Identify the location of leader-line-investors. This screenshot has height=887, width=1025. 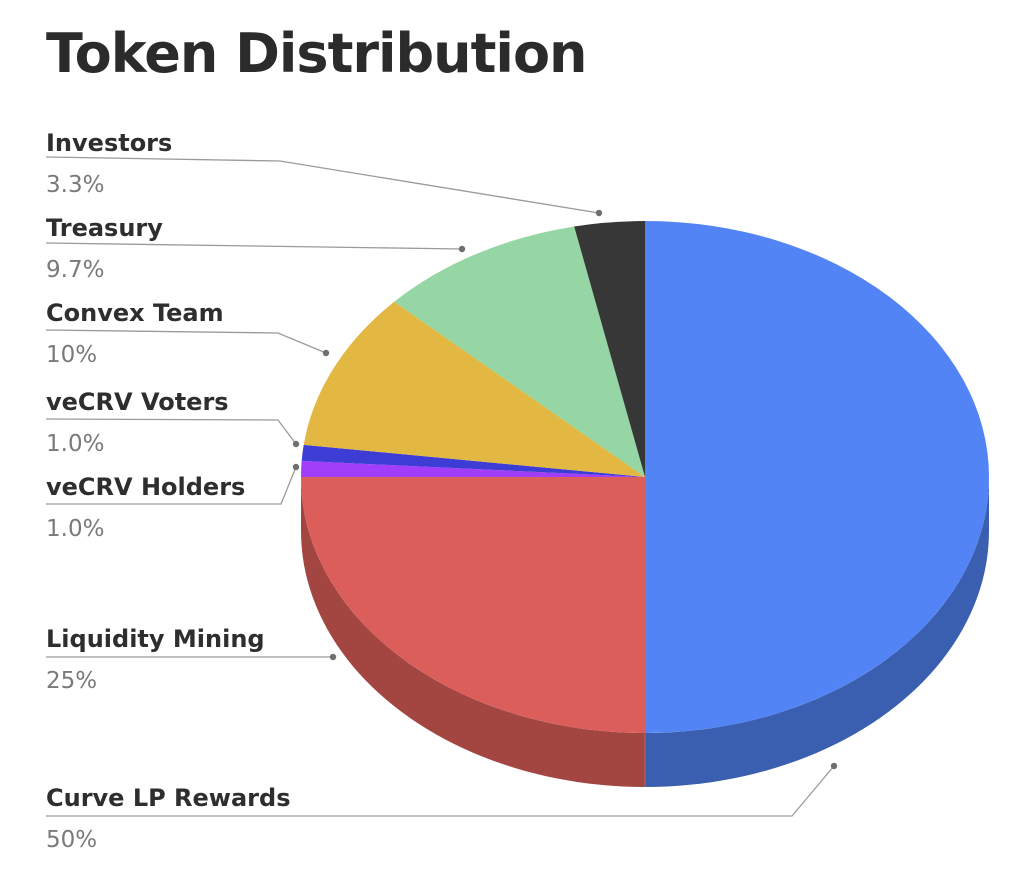
(322, 185).